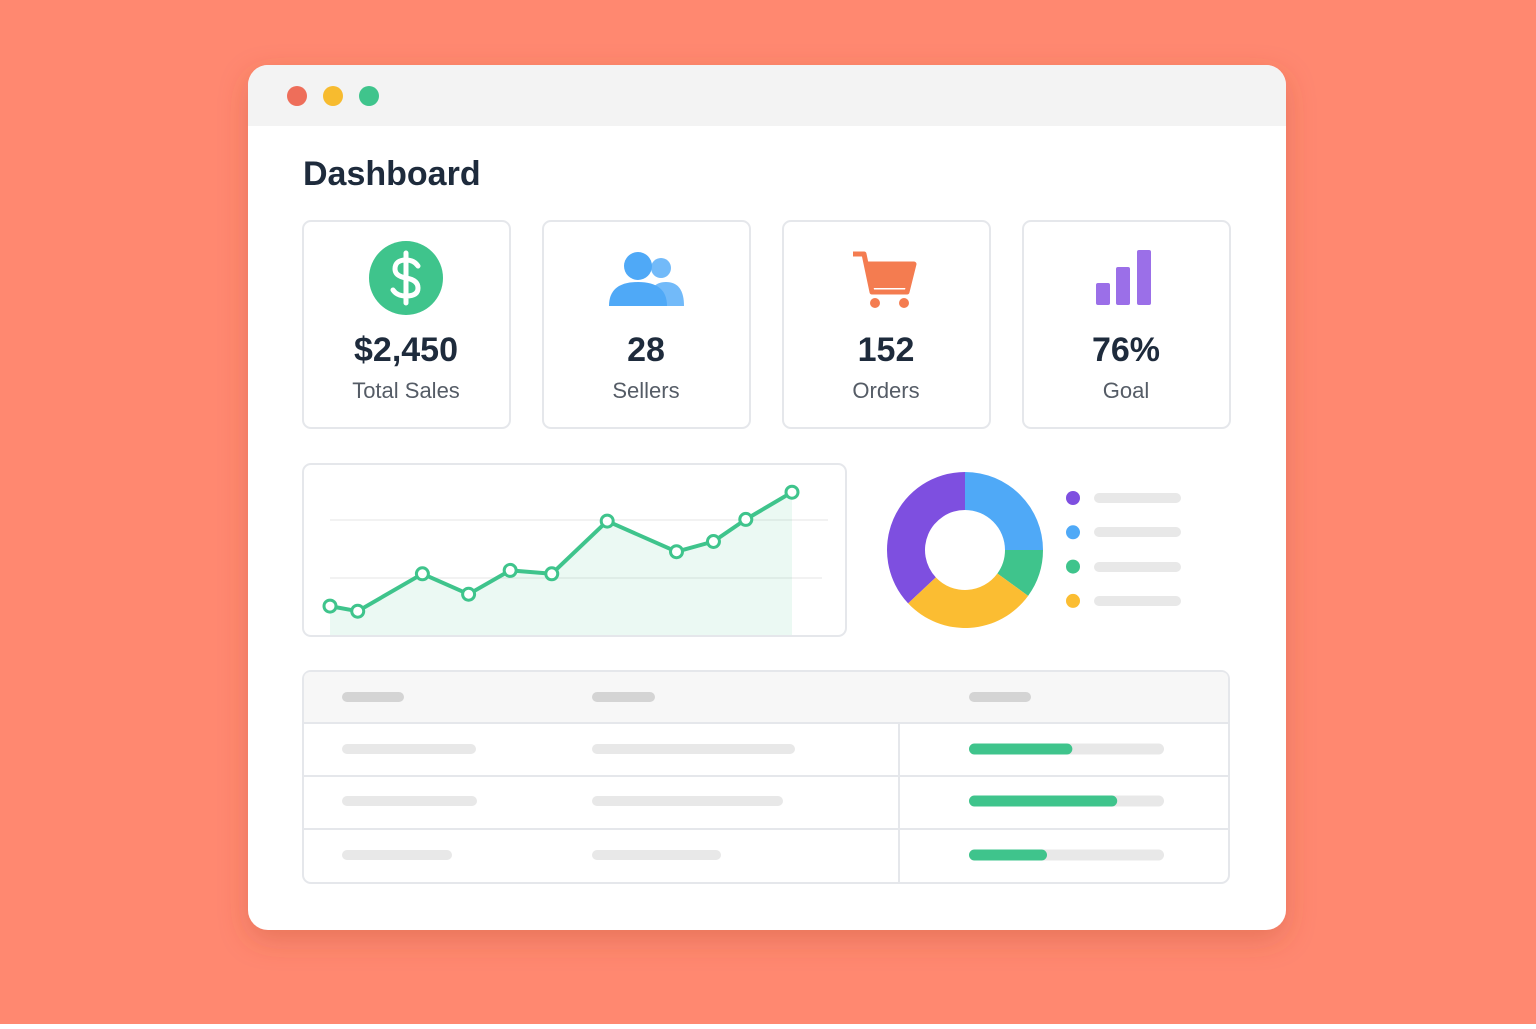 The image size is (1536, 1029). I want to click on stat-label: Goal, so click(1126, 390).